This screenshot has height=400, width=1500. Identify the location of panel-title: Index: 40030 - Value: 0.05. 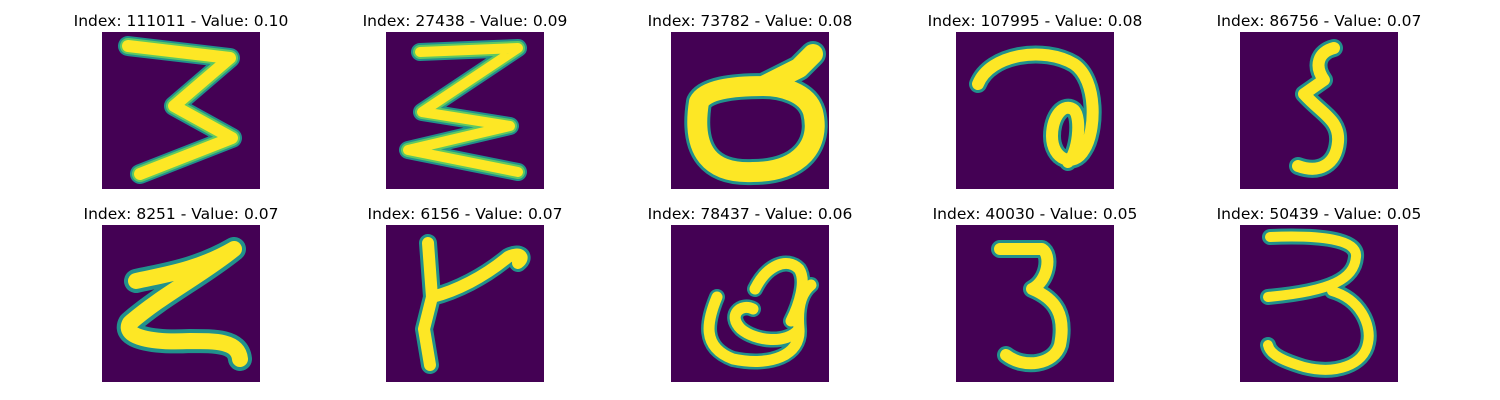
(1035, 214).